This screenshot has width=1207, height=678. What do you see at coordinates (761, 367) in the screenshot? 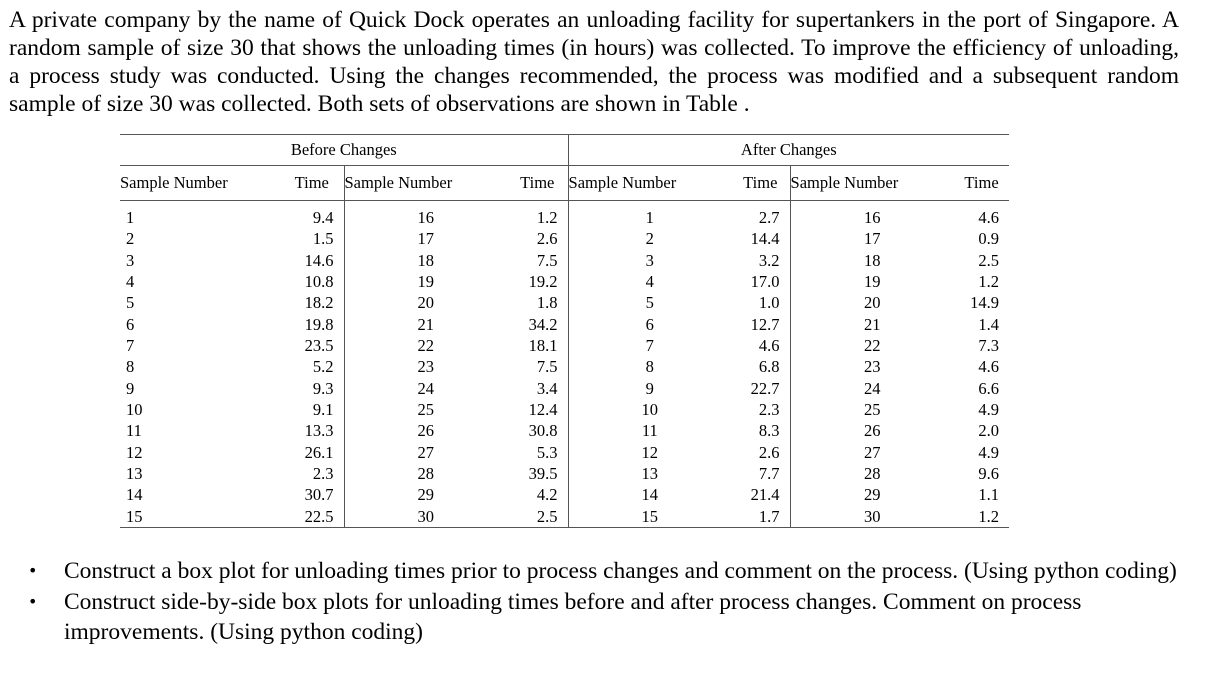
I see `time-cell: 6.8` at bounding box center [761, 367].